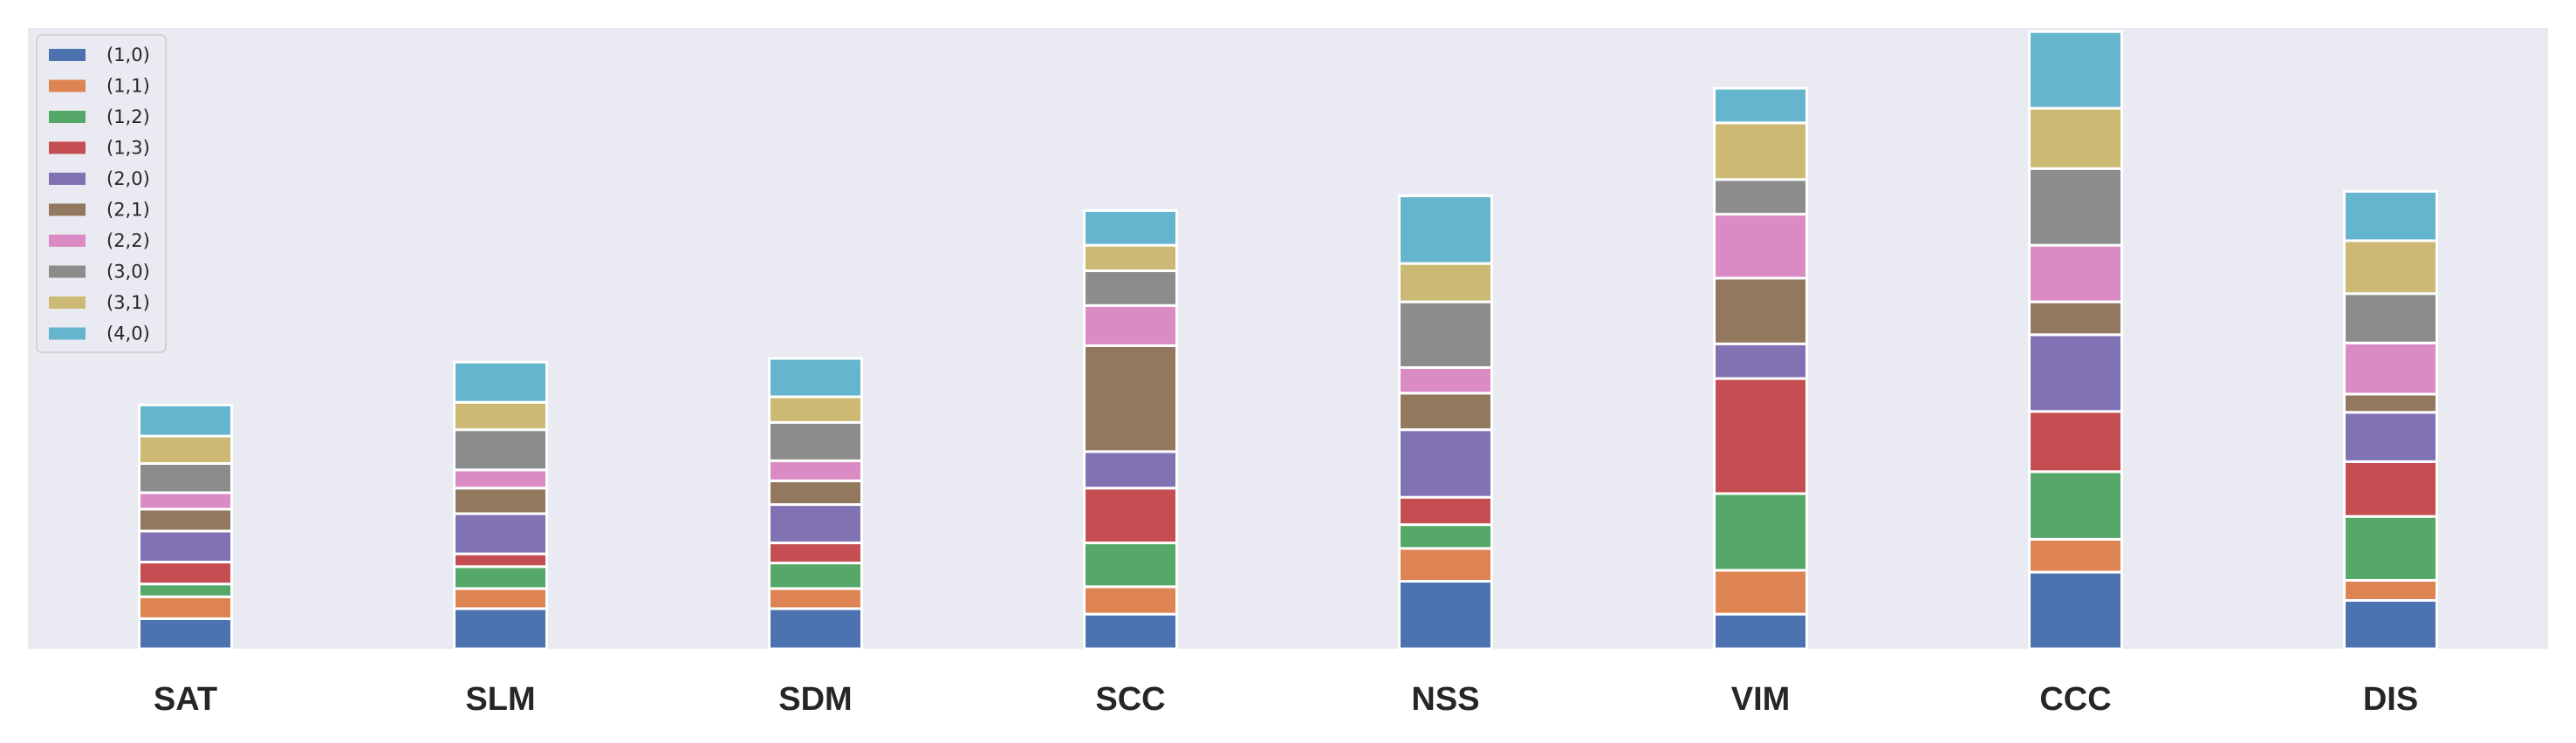 The width and height of the screenshot is (2576, 743). Describe the element at coordinates (128, 54) in the screenshot. I see `legend-label: (1,0)` at that location.